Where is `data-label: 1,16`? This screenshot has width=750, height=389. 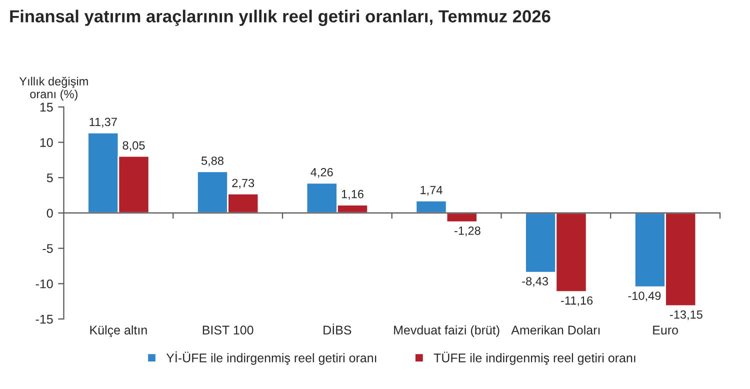 data-label: 1,16 is located at coordinates (353, 195).